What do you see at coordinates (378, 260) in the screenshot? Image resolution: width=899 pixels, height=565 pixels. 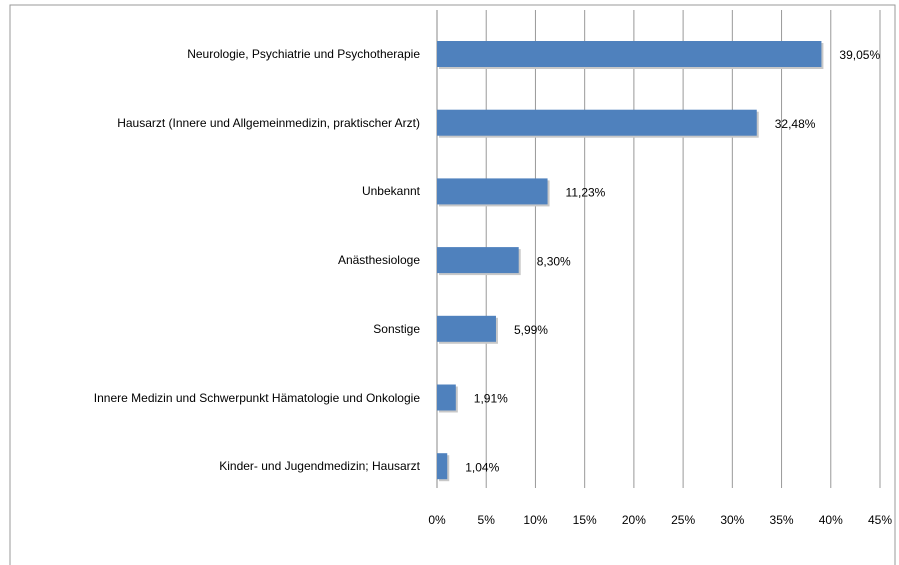 I see `category-label: Anästhesiologe` at bounding box center [378, 260].